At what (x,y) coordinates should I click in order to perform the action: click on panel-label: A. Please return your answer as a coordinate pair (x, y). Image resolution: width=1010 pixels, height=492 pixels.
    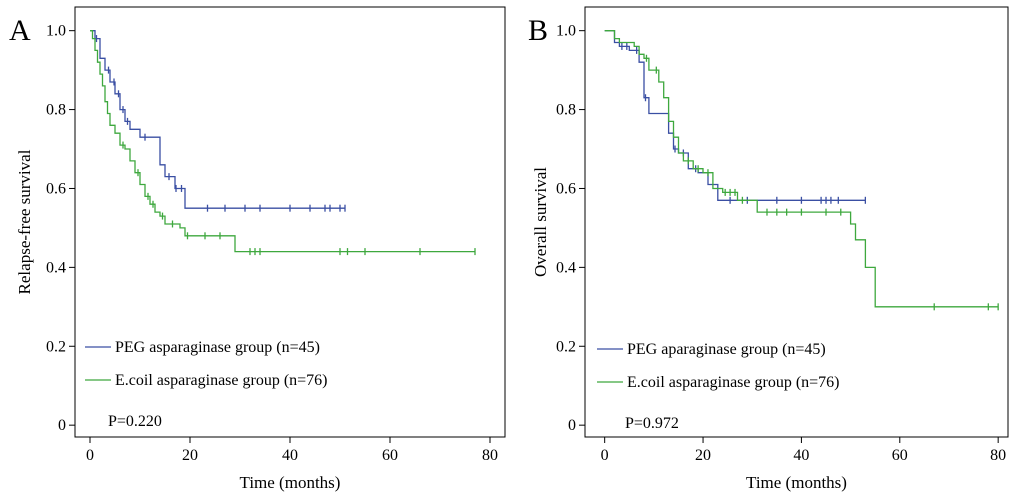
    Looking at the image, I should click on (20, 30).